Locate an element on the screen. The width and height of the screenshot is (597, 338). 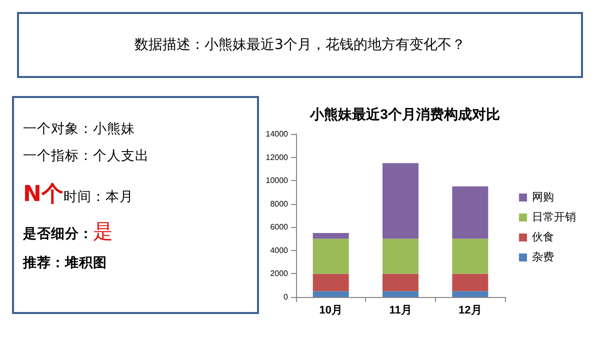
x-tick-label: 10月 is located at coordinates (330, 310).